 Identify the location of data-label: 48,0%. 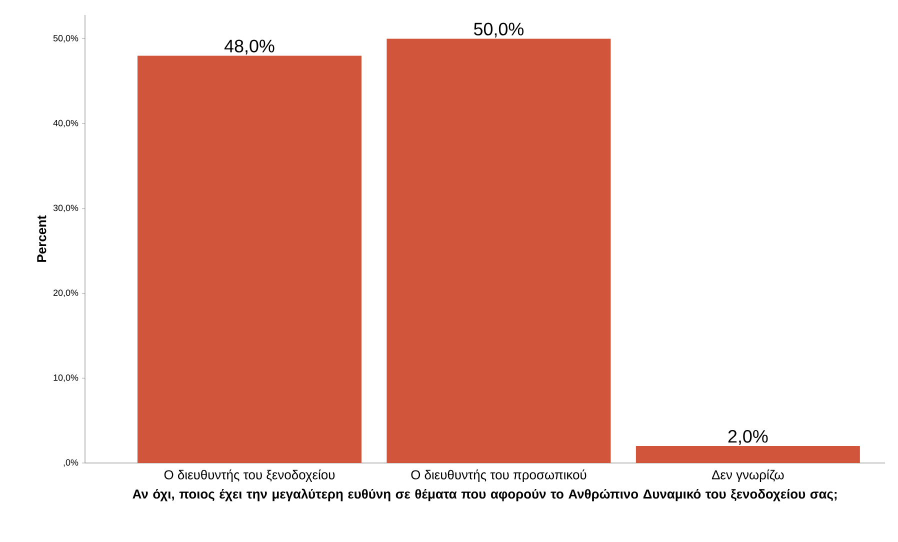
(249, 47).